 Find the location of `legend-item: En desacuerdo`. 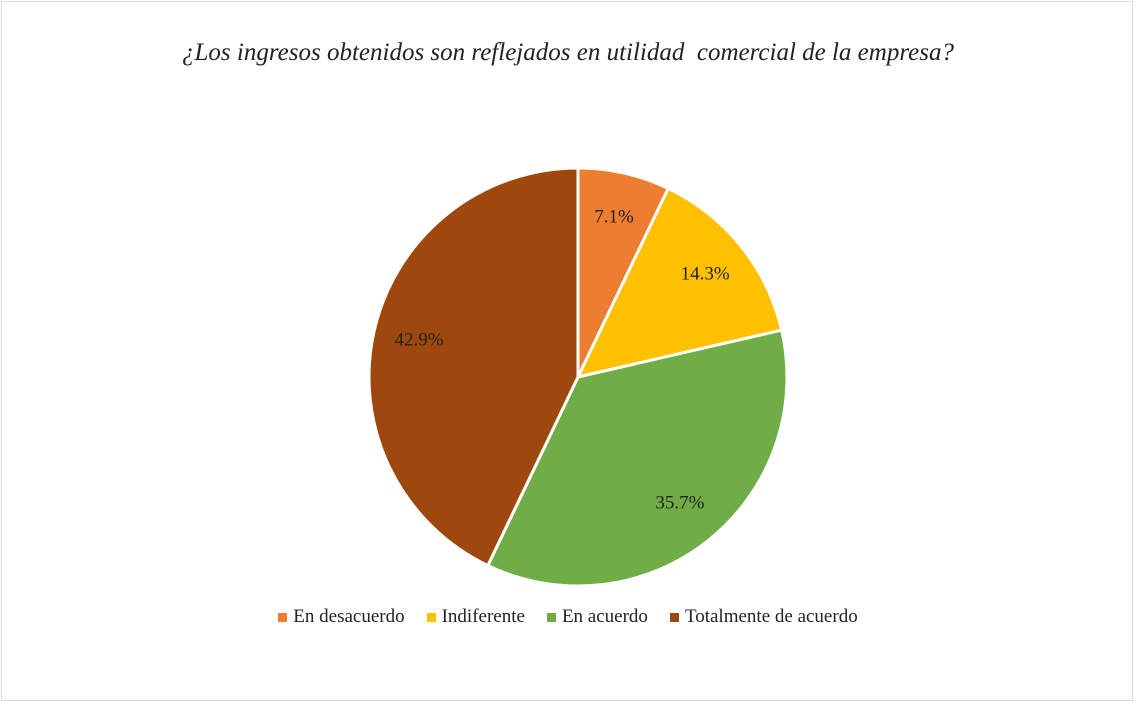

legend-item: En desacuerdo is located at coordinates (341, 617).